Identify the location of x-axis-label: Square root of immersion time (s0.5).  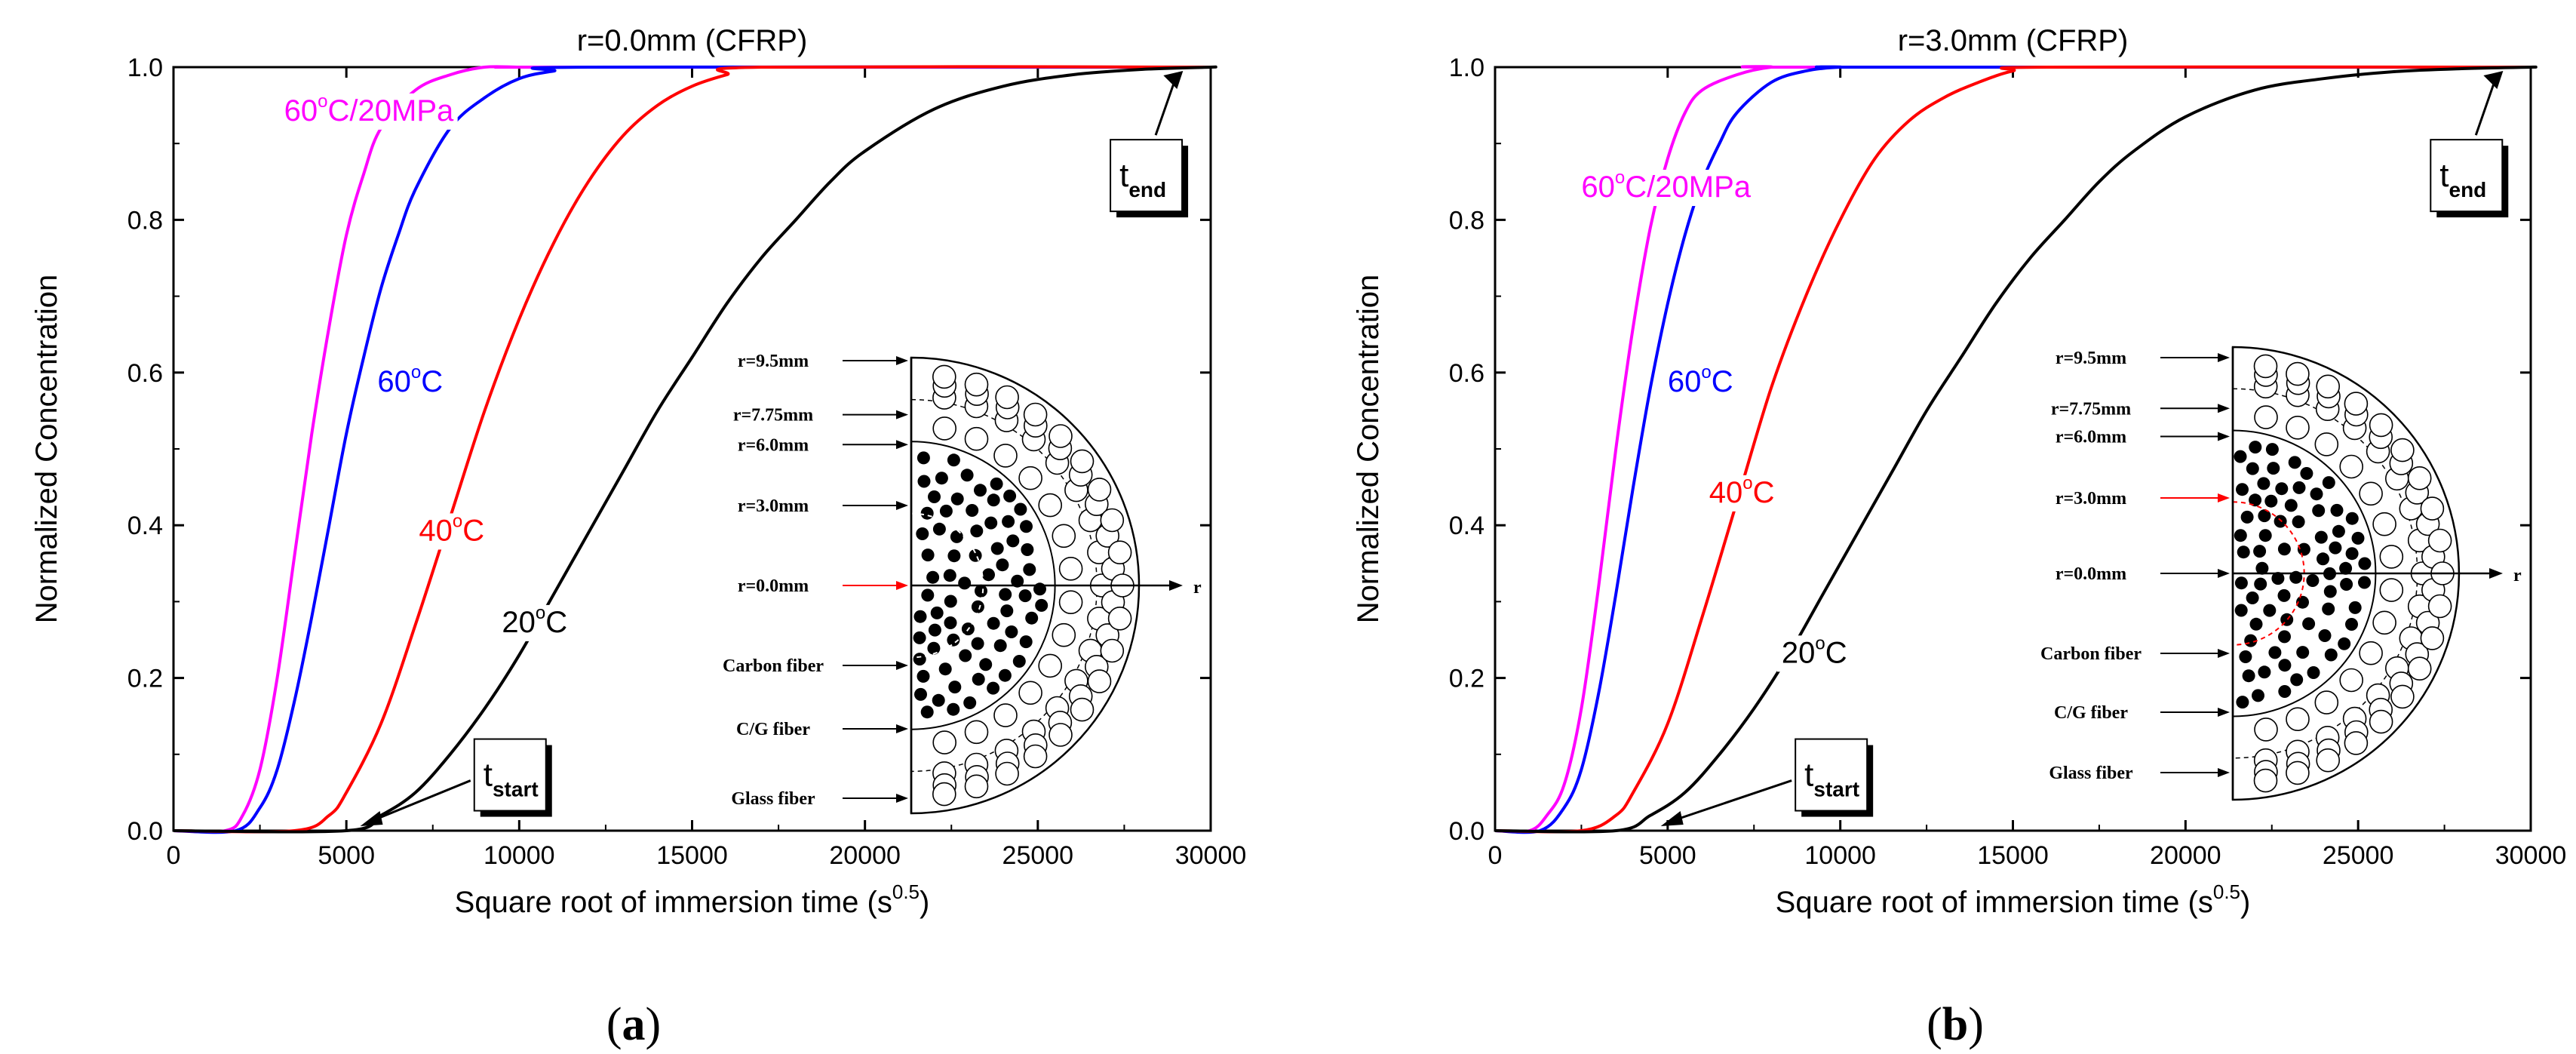
(692, 899).